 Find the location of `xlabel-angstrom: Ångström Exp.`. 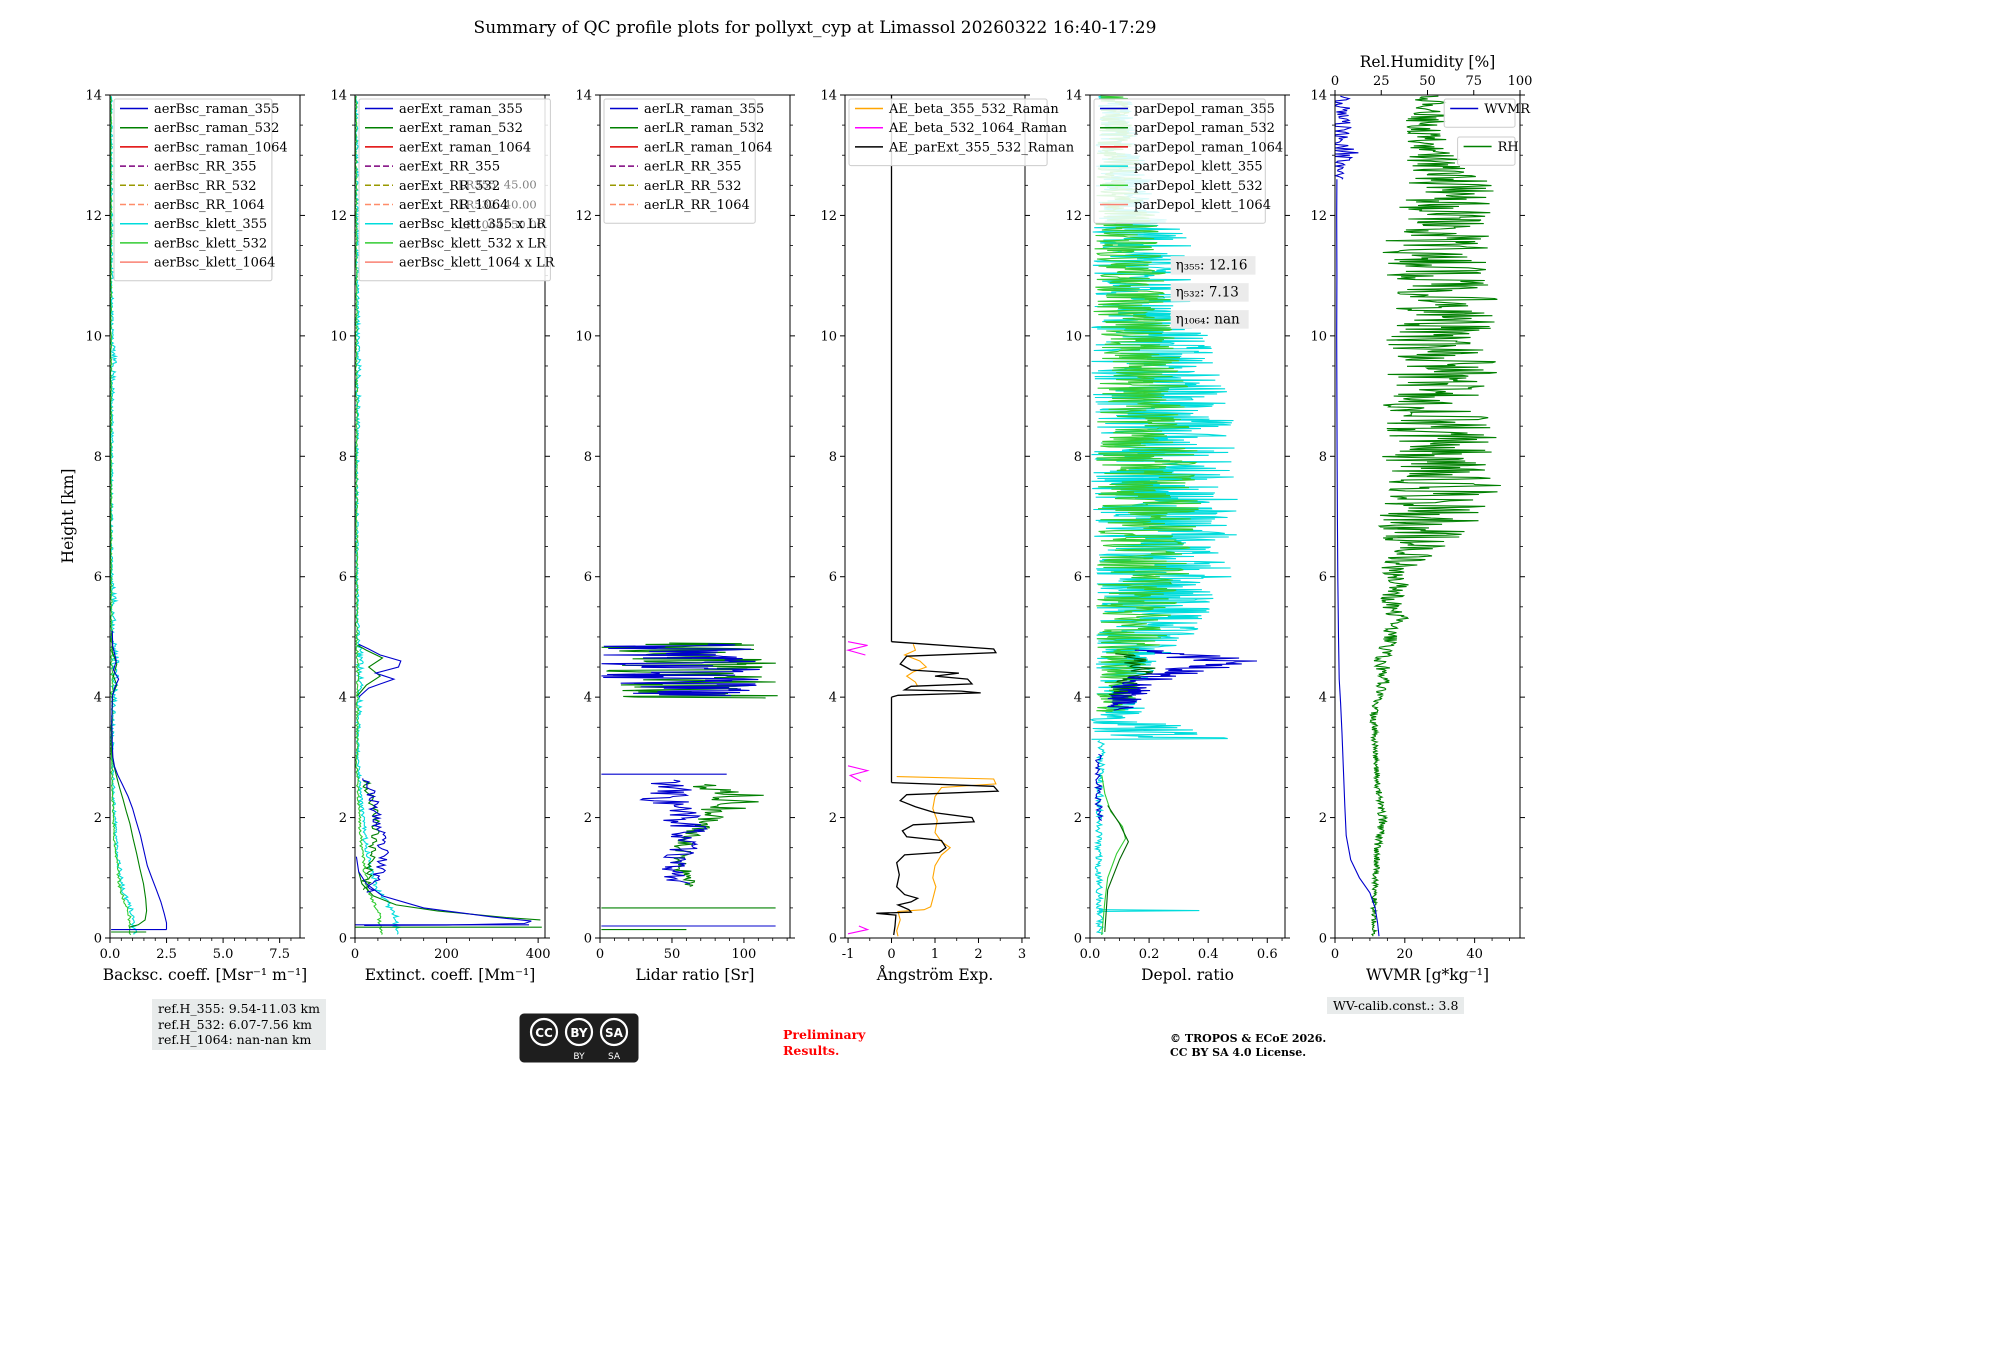

xlabel-angstrom: Ångström Exp. is located at coordinates (935, 975).